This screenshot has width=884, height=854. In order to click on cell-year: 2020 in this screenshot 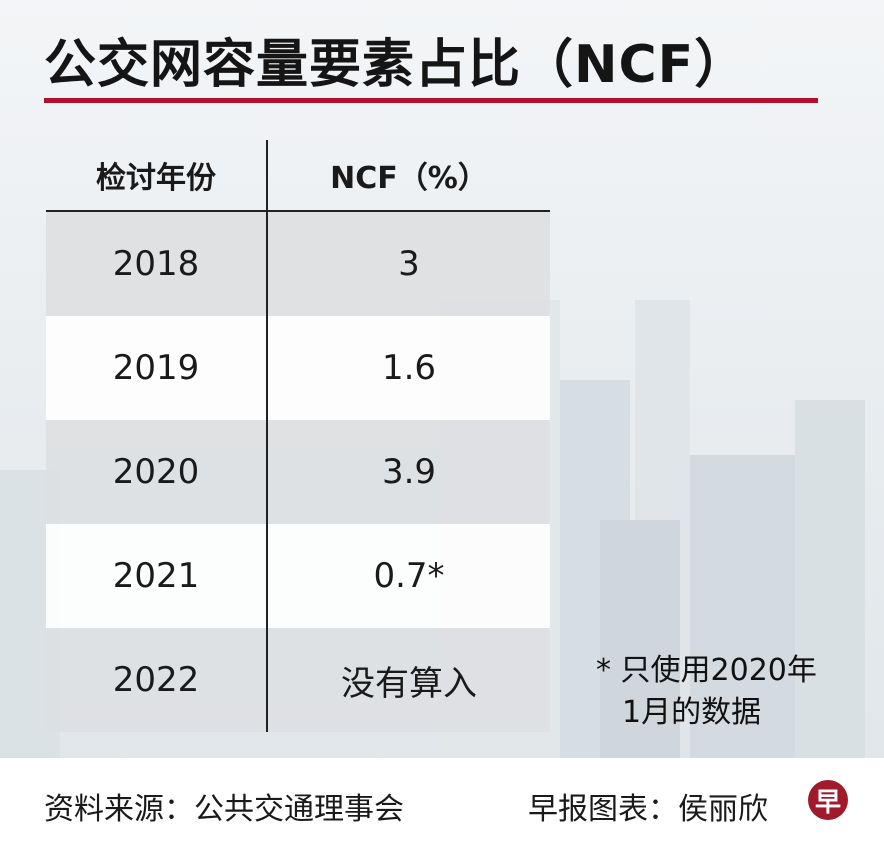, I will do `click(157, 472)`.